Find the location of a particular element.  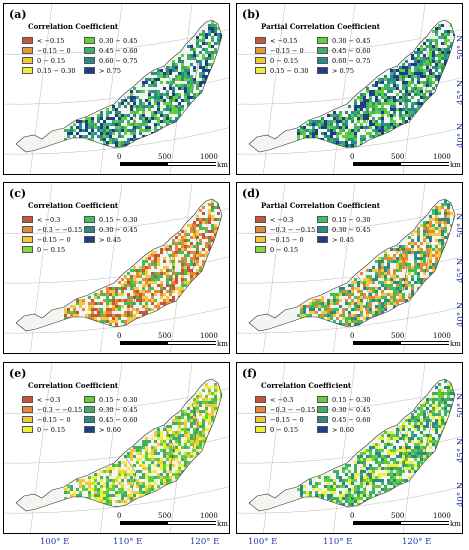

legend-item: < −0.15 is located at coordinates (43, 41).